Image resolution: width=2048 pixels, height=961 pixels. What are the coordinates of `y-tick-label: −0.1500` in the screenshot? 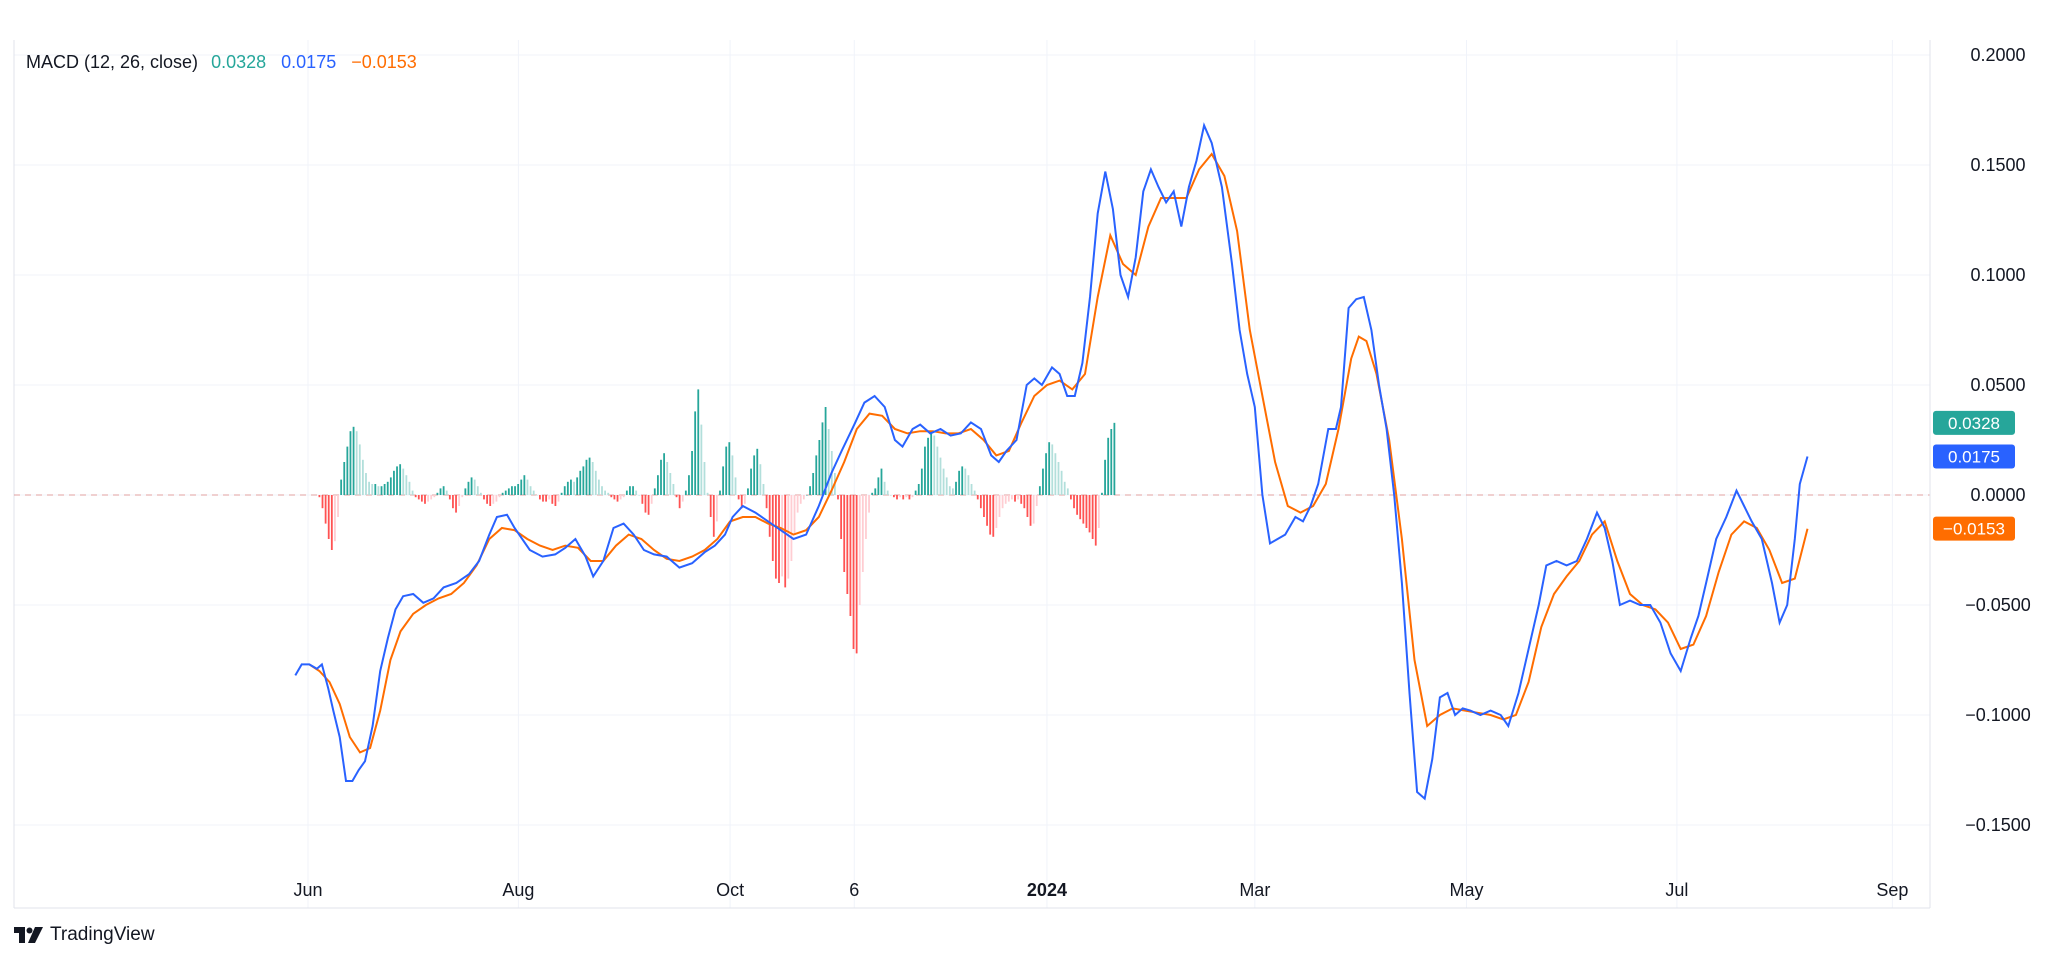 It's located at (1998, 825).